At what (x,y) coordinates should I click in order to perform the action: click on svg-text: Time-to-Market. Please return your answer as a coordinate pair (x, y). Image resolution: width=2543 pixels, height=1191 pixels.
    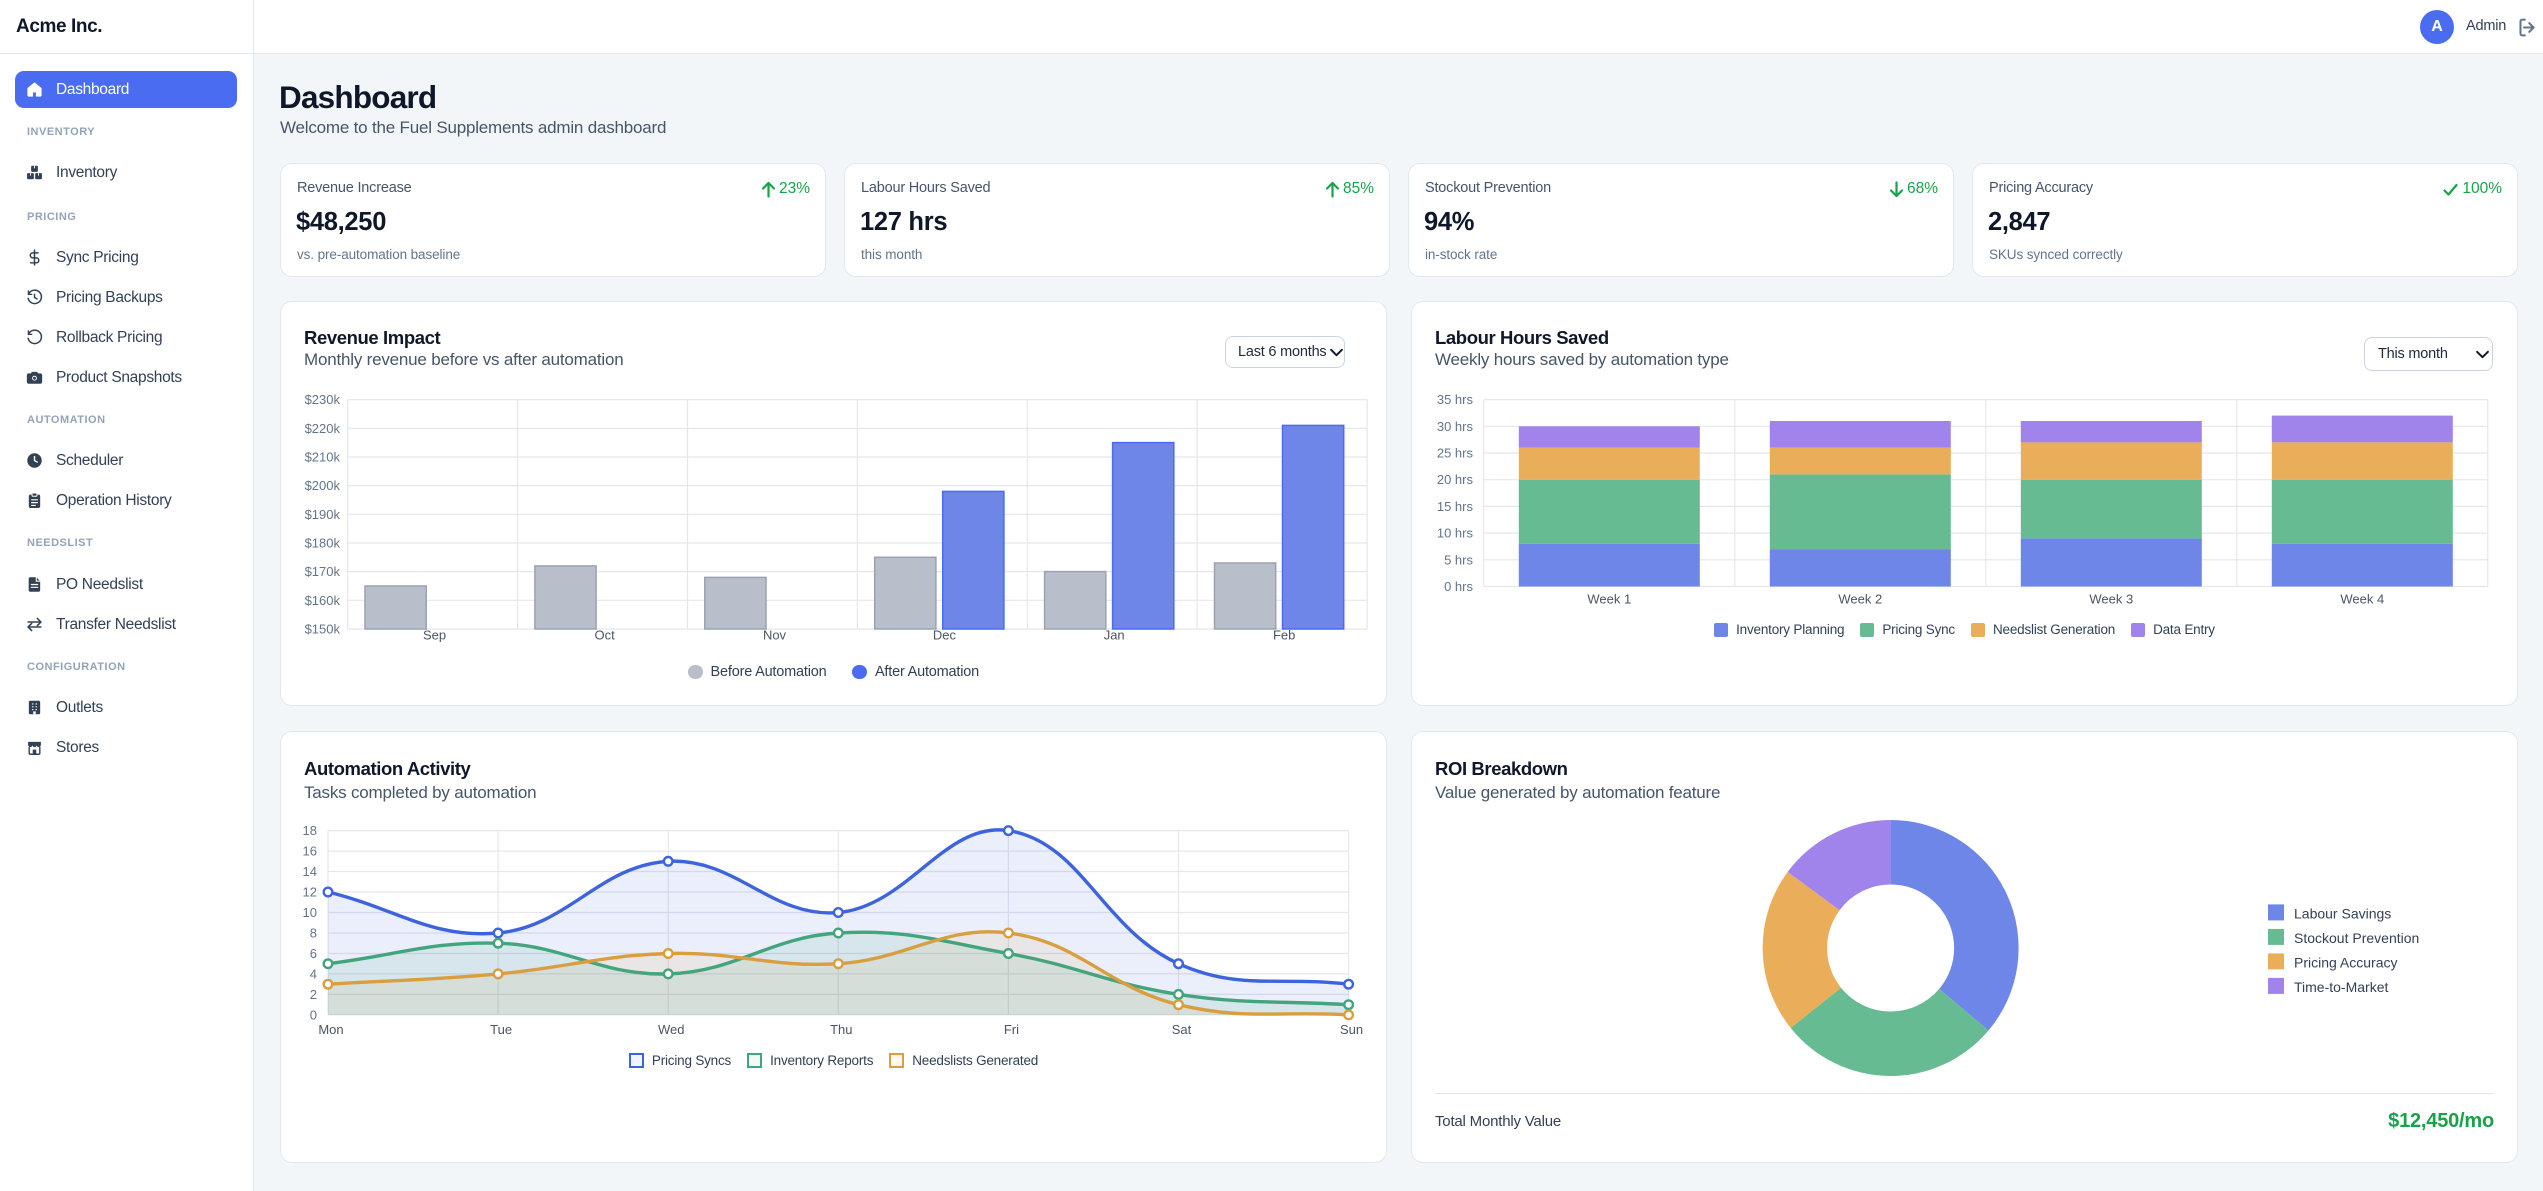
    Looking at the image, I should click on (2341, 987).